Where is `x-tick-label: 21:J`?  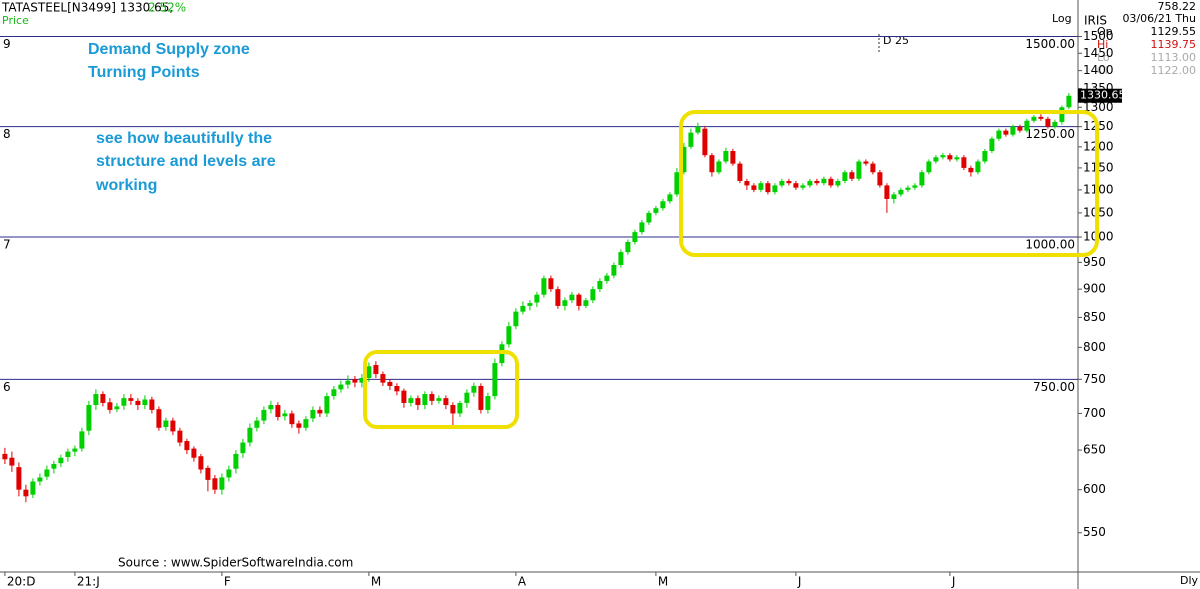 x-tick-label: 21:J is located at coordinates (88, 582).